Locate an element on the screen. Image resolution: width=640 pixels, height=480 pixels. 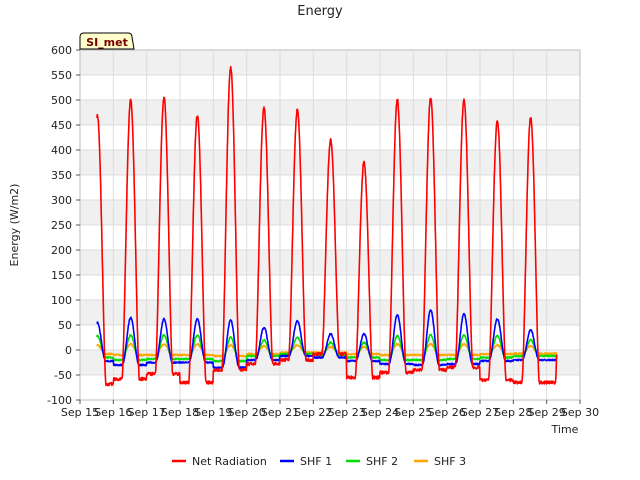
x-tick-label: Sep 18 is located at coordinates (180, 412).